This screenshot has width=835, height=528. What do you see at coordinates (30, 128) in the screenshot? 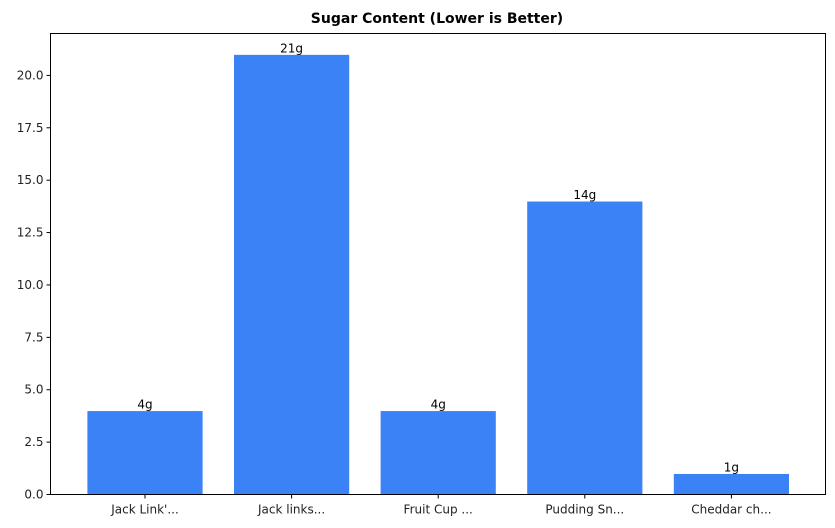
I see `y-tick-label: 17.5` at bounding box center [30, 128].